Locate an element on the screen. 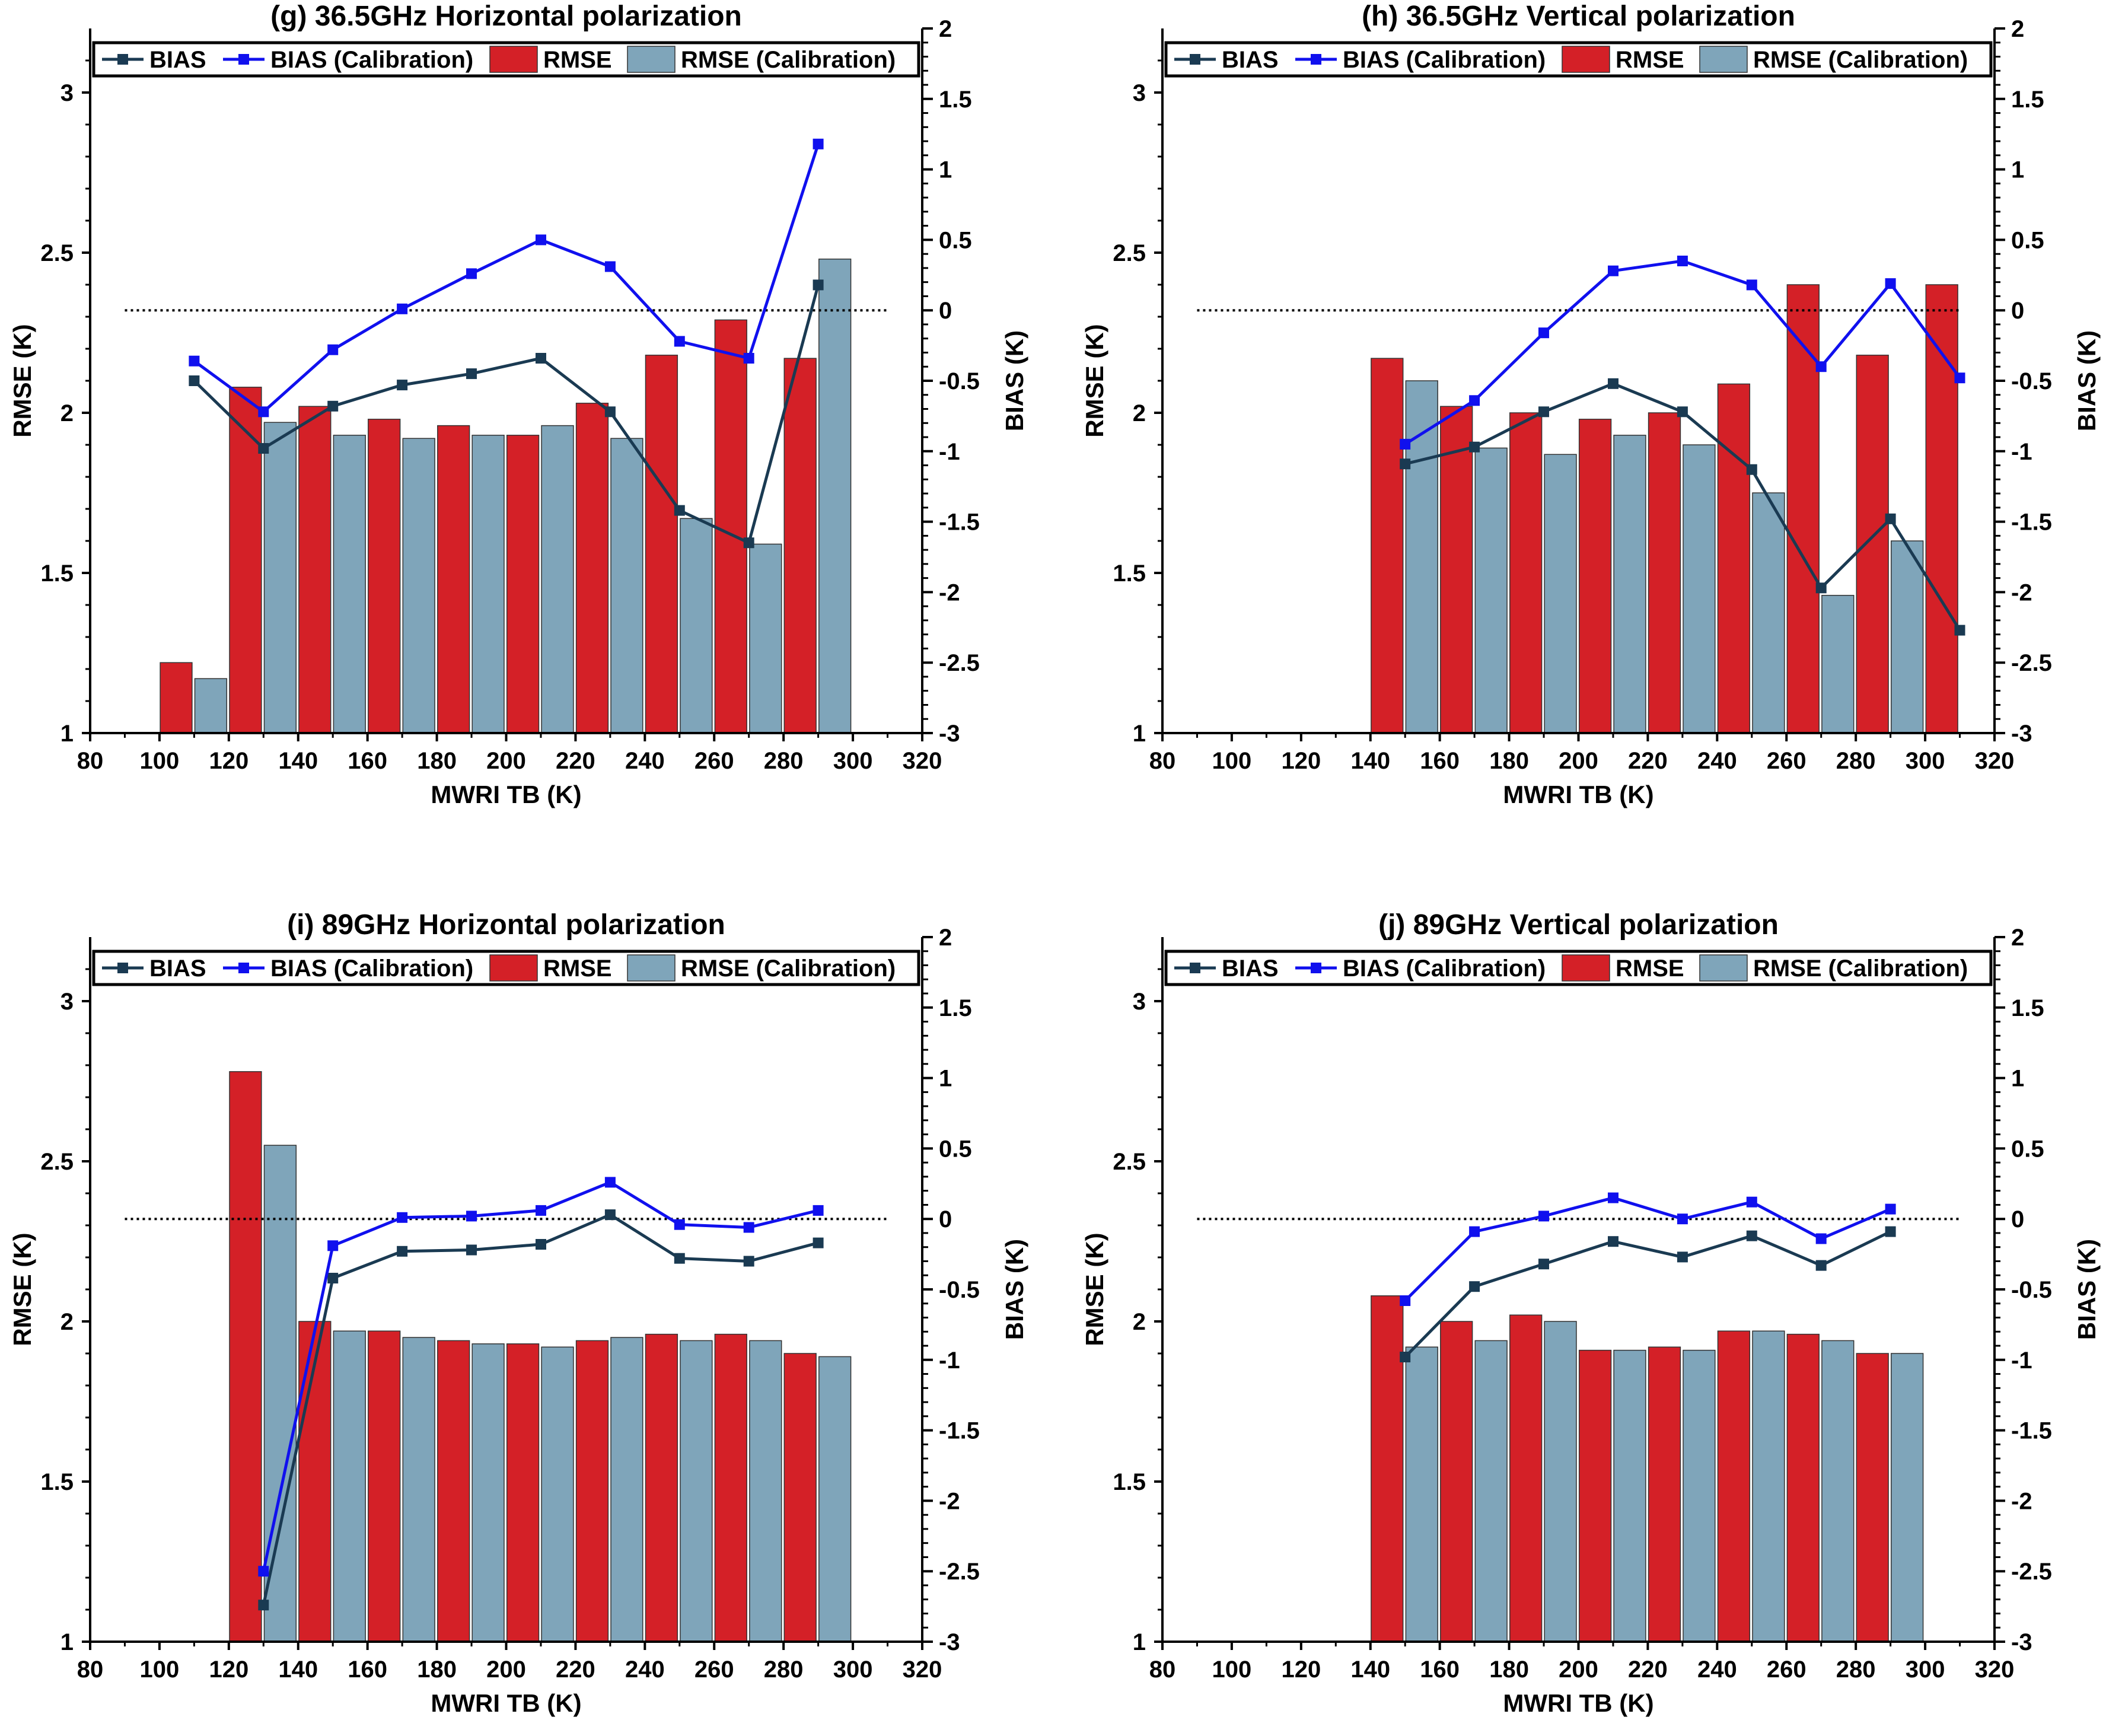 The height and width of the screenshot is (1736, 2106). y2-tick-label: -1.5 is located at coordinates (2031, 522).